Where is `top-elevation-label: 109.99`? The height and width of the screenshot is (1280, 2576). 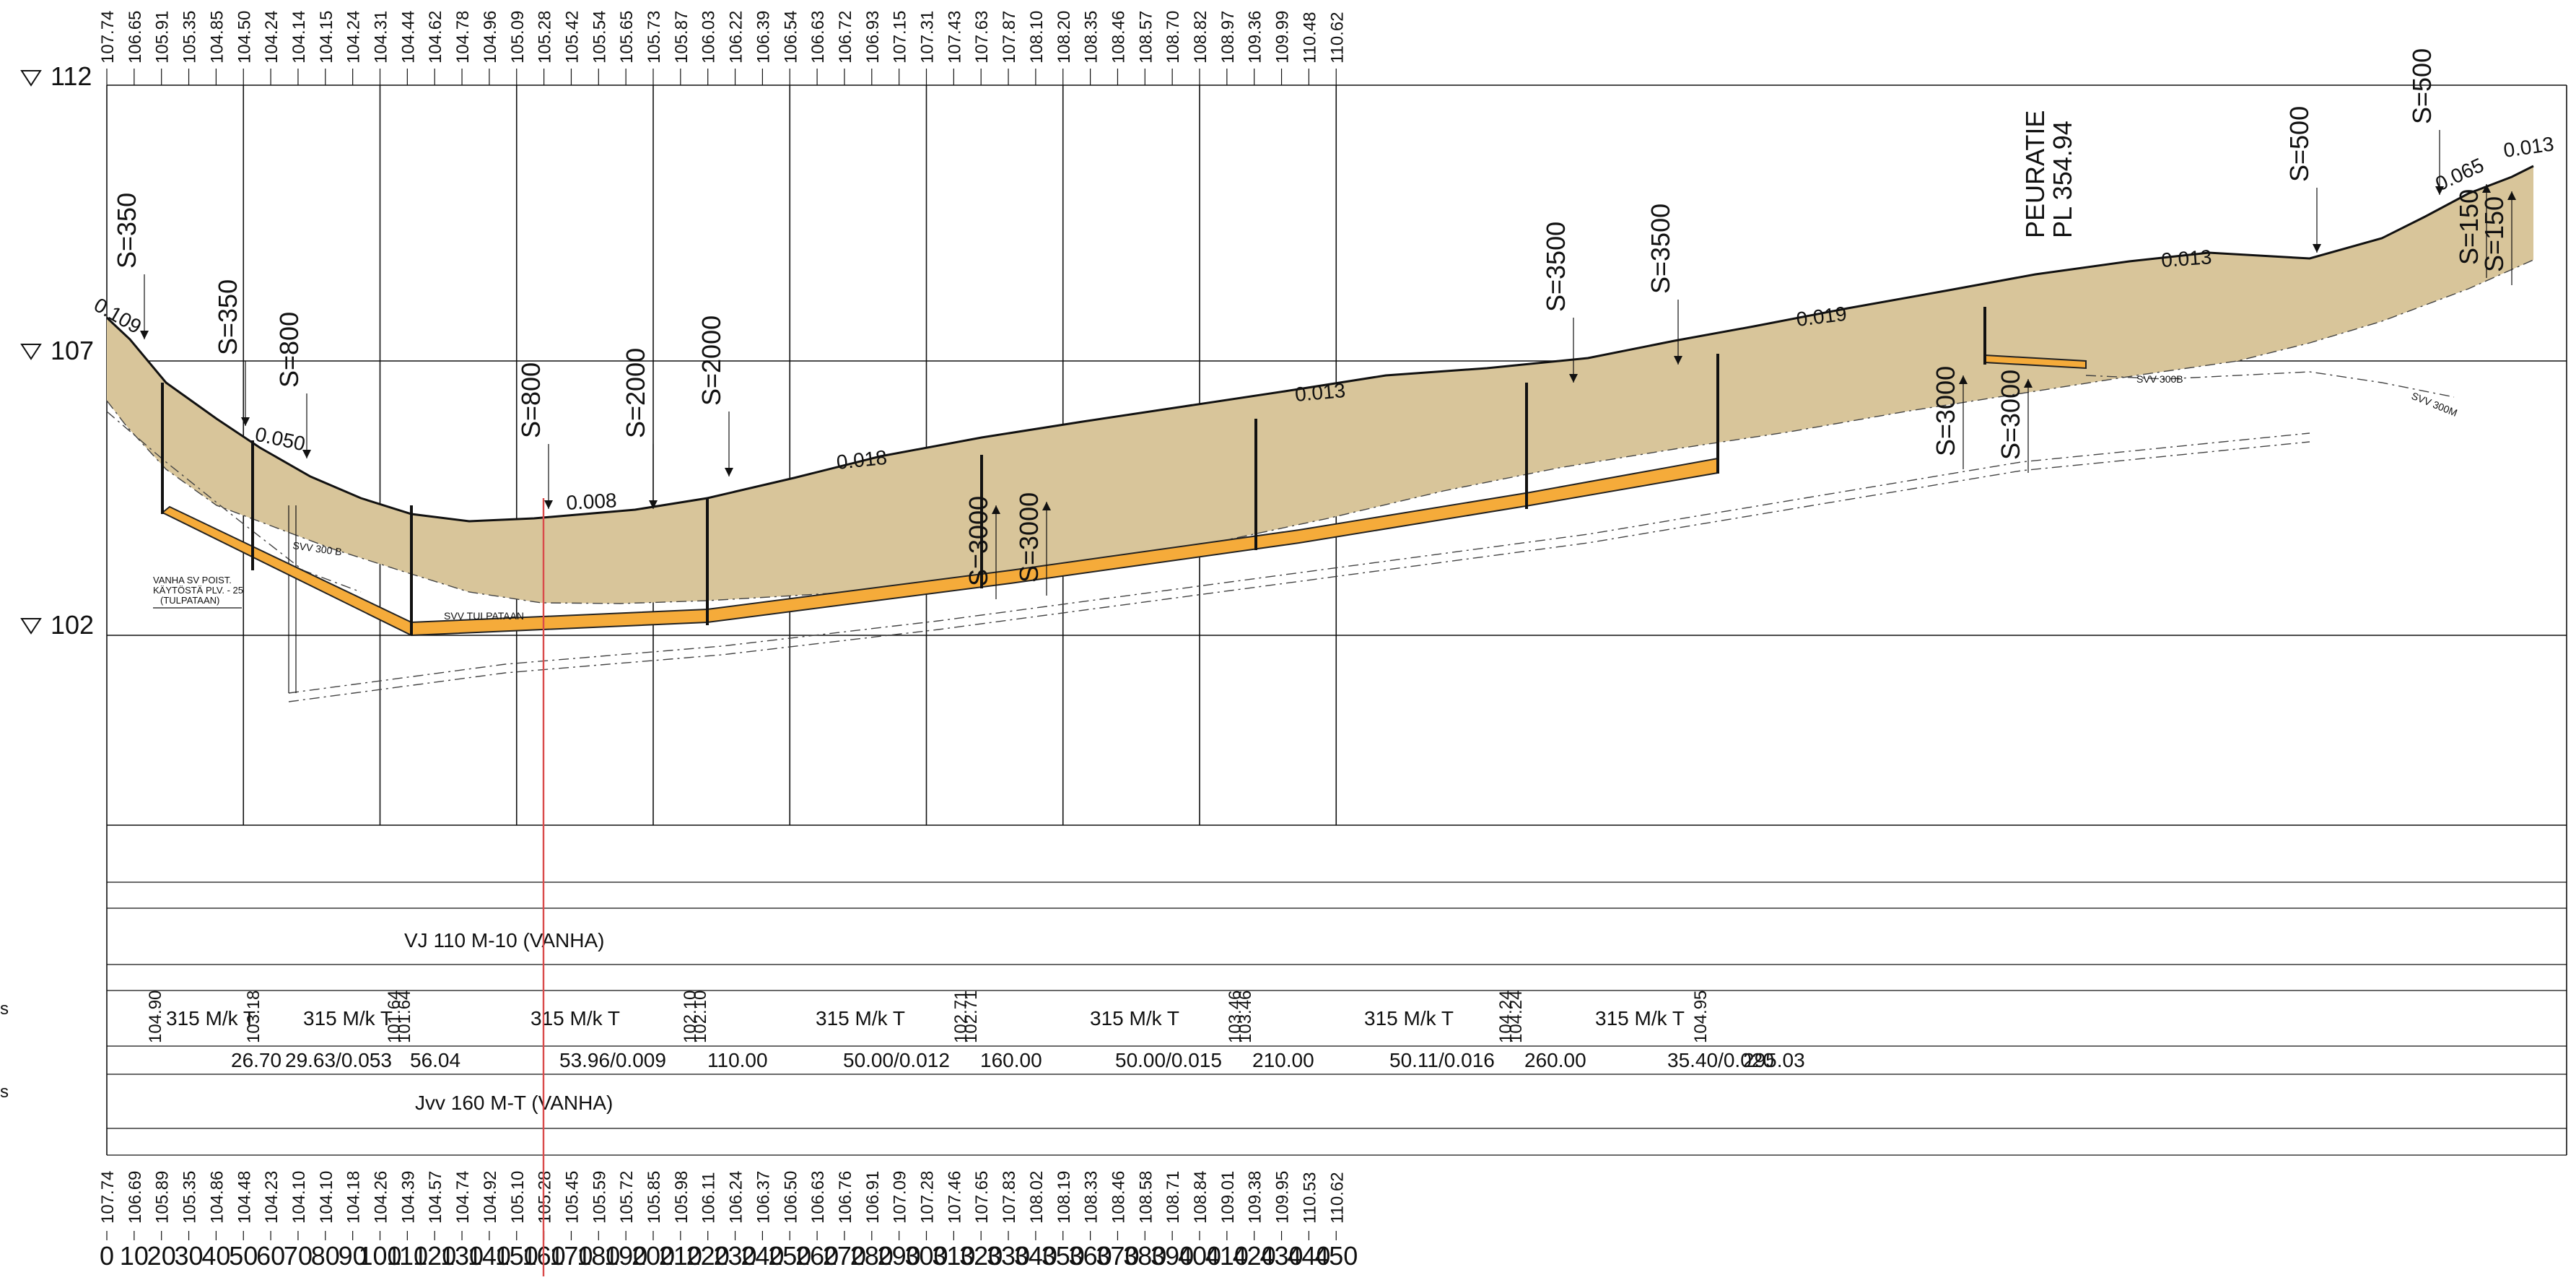
top-elevation-label: 109.99 is located at coordinates (1283, 37).